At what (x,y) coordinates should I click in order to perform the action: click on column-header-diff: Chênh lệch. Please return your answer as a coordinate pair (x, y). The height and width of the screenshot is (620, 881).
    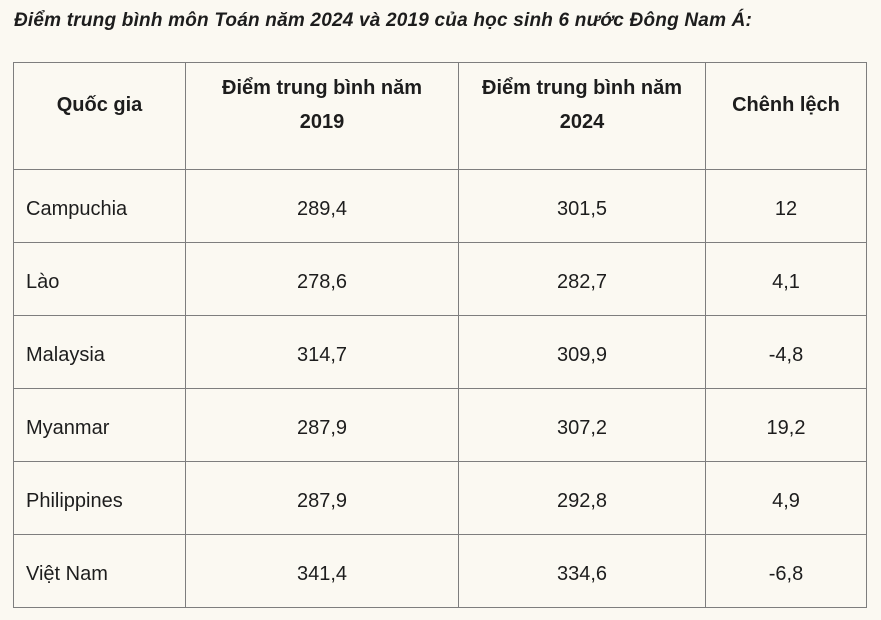
    Looking at the image, I should click on (786, 116).